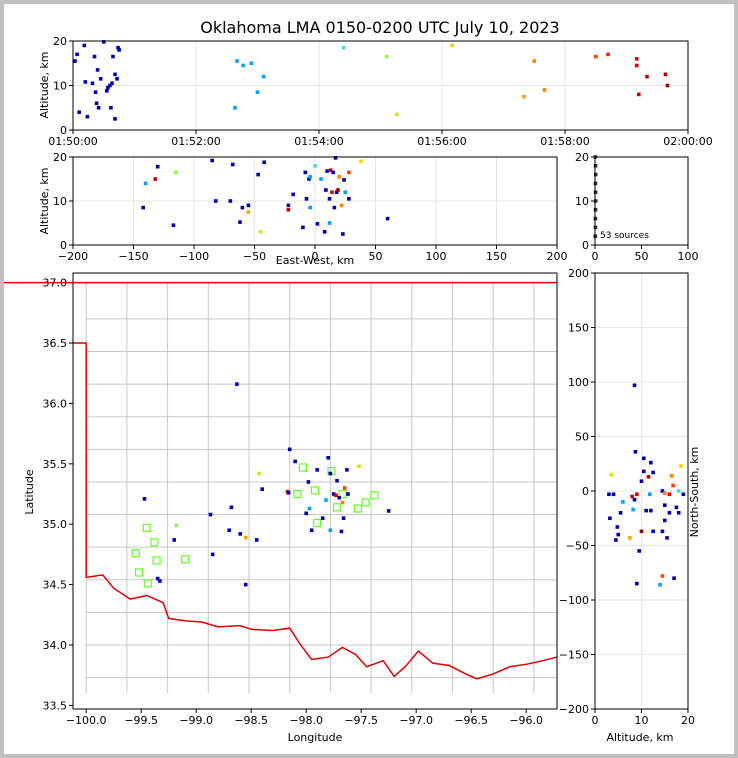 Image resolution: width=738 pixels, height=758 pixels. What do you see at coordinates (55, 524) in the screenshot?
I see `y-tick-label: 35.0` at bounding box center [55, 524].